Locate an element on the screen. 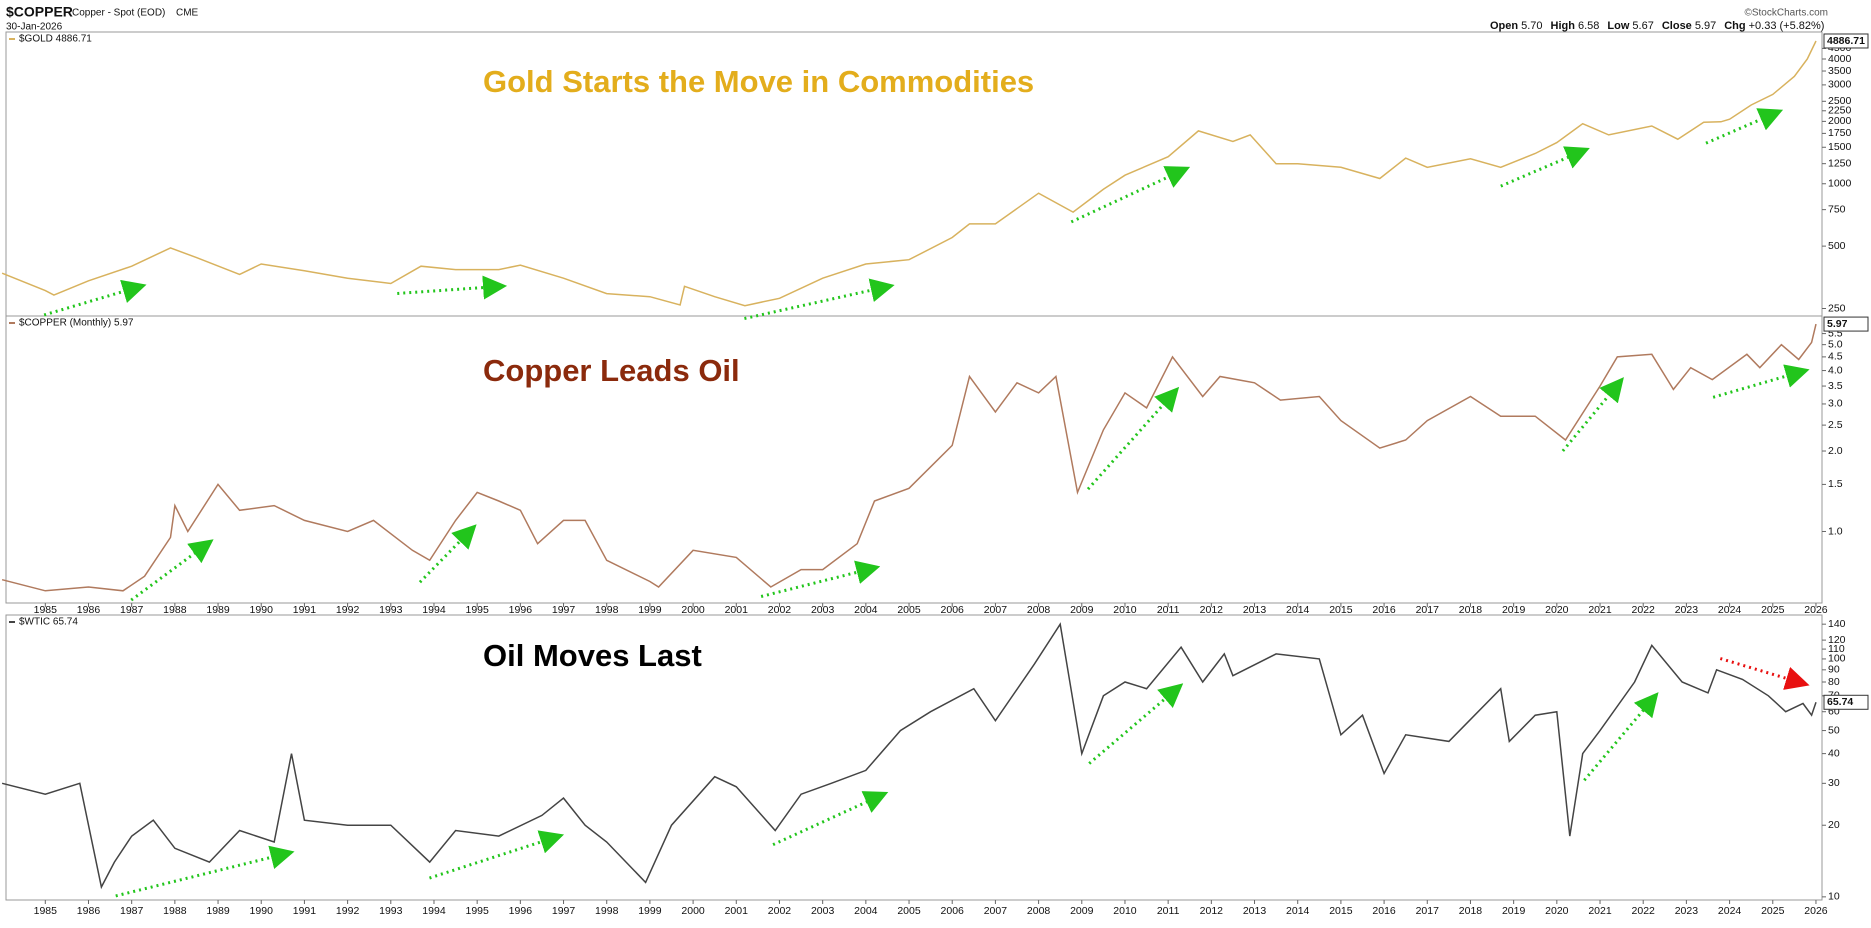 This screenshot has height=928, width=1871. x-tick-label: 1985 is located at coordinates (46, 911).